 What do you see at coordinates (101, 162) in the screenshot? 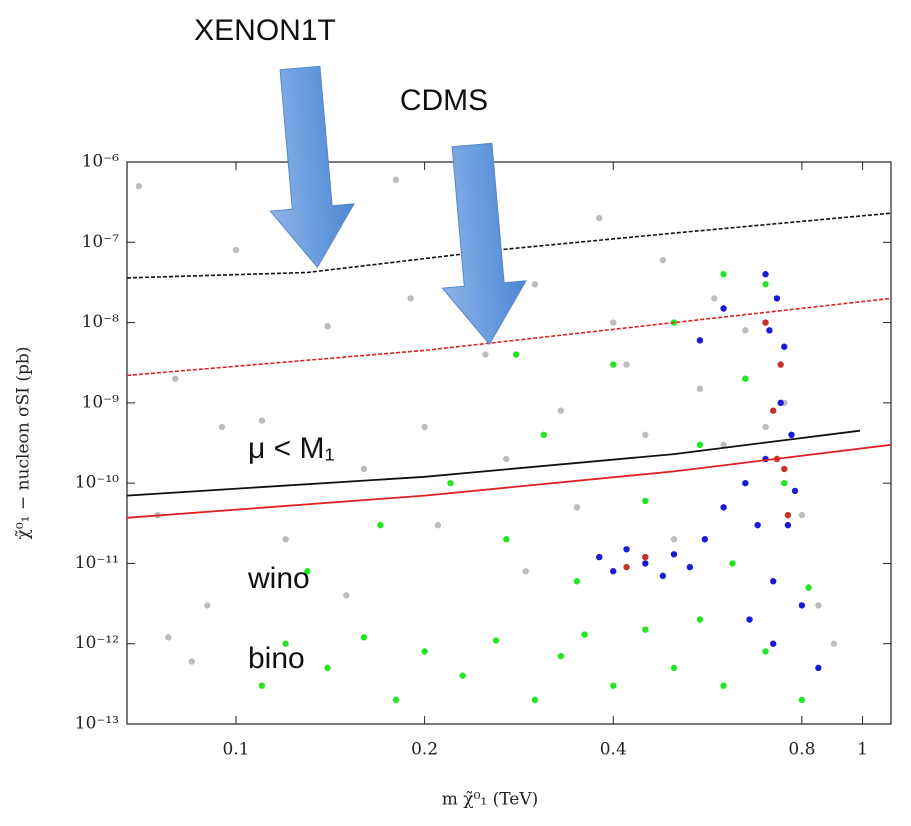
I see `y-tick-label: 10⁻⁶` at bounding box center [101, 162].